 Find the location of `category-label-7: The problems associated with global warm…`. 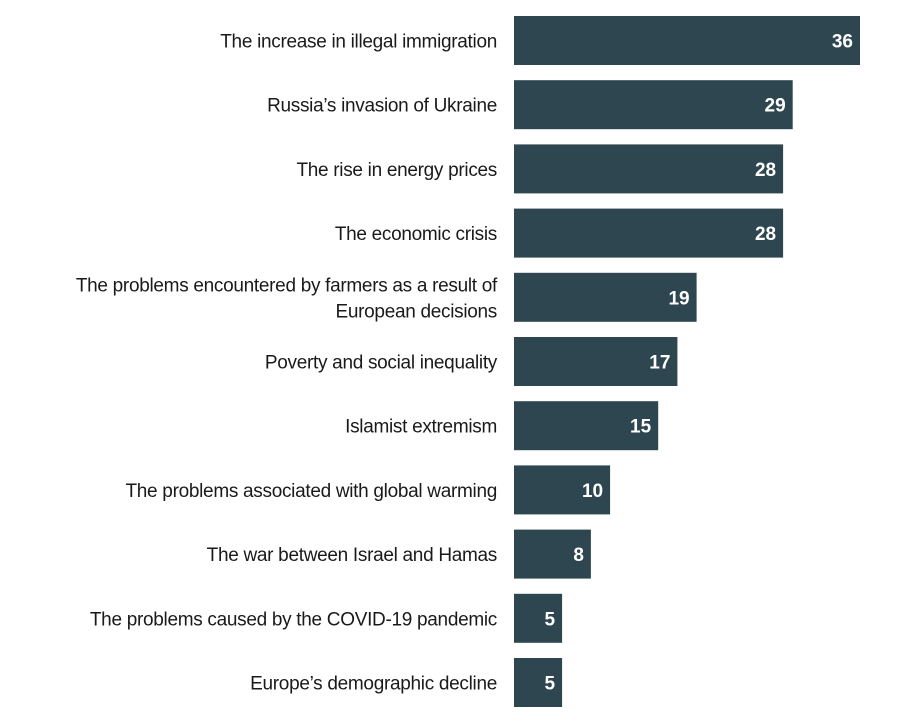

category-label-7: The problems associated with global warm… is located at coordinates (311, 491).